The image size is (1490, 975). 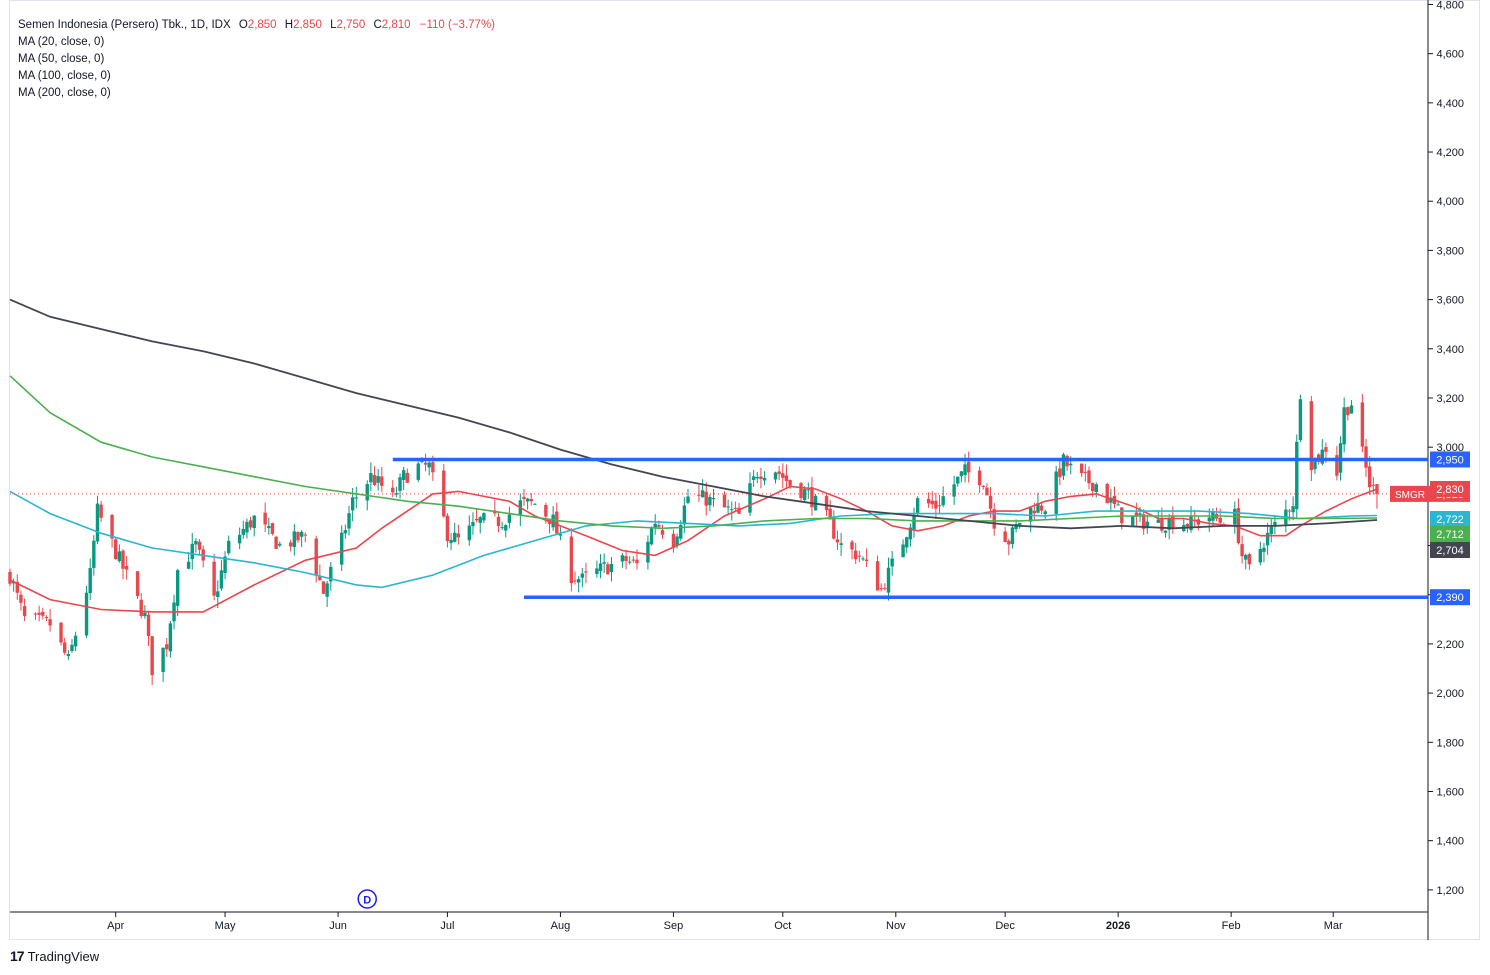 What do you see at coordinates (1450, 535) in the screenshot?
I see `ma-value-label: 2,712` at bounding box center [1450, 535].